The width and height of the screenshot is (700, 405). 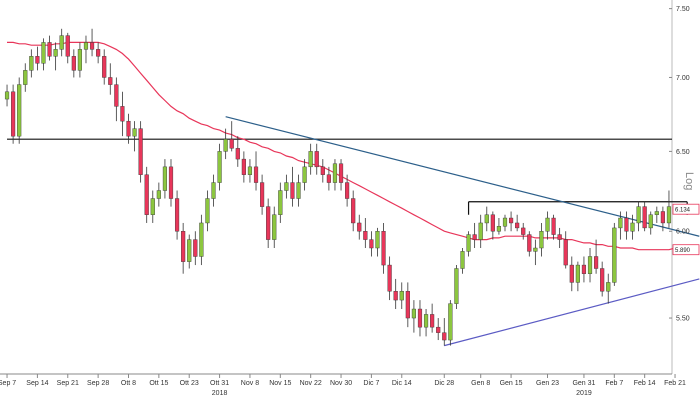 What do you see at coordinates (280, 383) in the screenshot?
I see `x-tick-label: Nov 15` at bounding box center [280, 383].